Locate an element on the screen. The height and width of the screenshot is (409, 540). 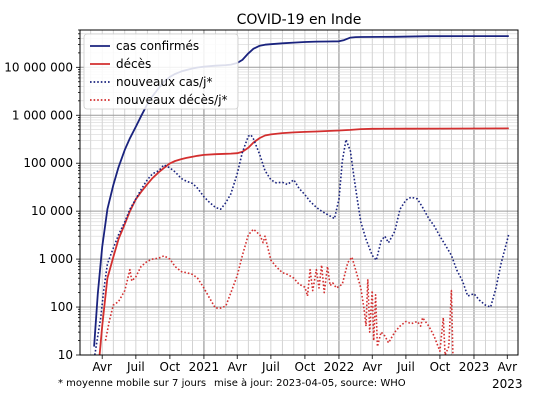
legend-label: nouveaux décès/j* is located at coordinates (172, 100).